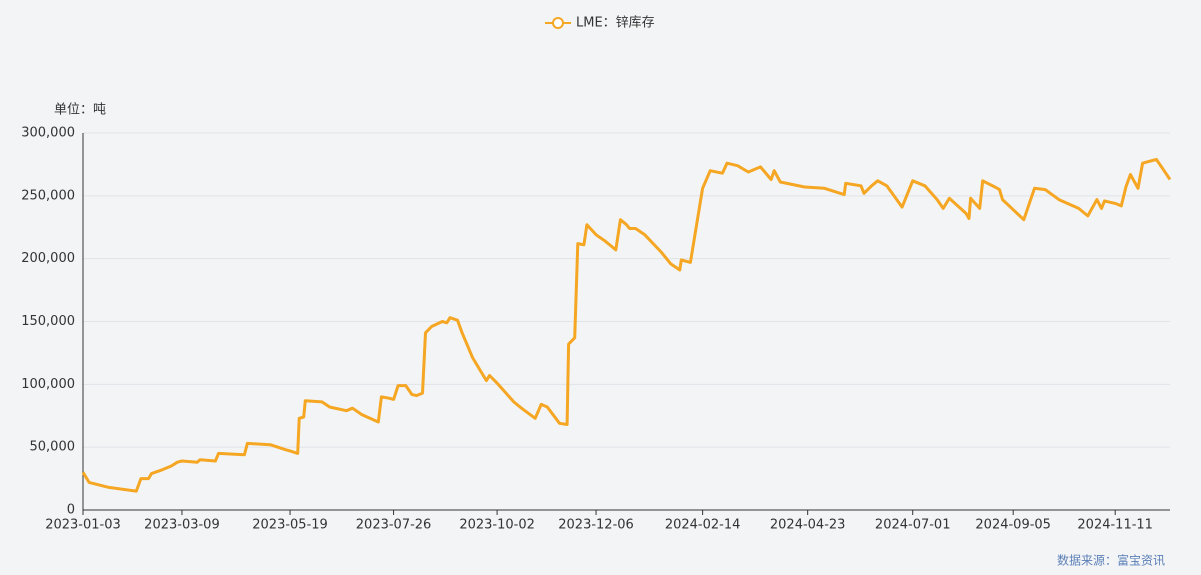 This screenshot has width=1201, height=575. What do you see at coordinates (48, 258) in the screenshot?
I see `y-tick-label: 200,000` at bounding box center [48, 258].